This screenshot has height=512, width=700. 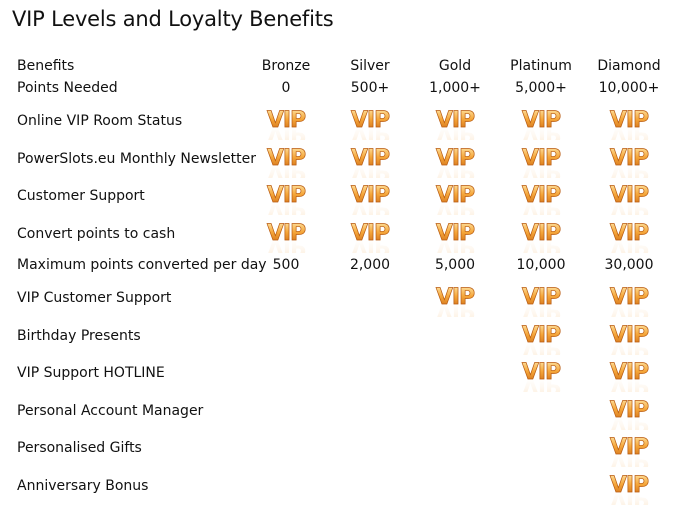 I want to click on value-silver: 2,000, so click(x=370, y=265).